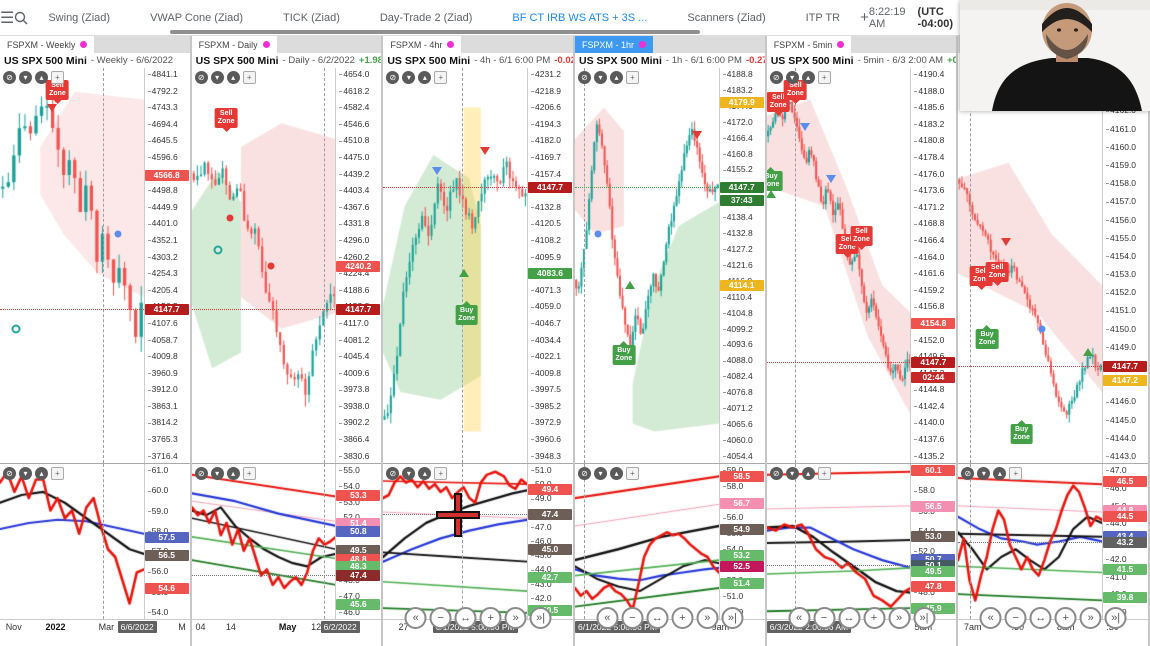 This screenshot has width=1150, height=646. What do you see at coordinates (422, 44) in the screenshot?
I see `chart-tab-4hr: FSPXM - 4hr` at bounding box center [422, 44].